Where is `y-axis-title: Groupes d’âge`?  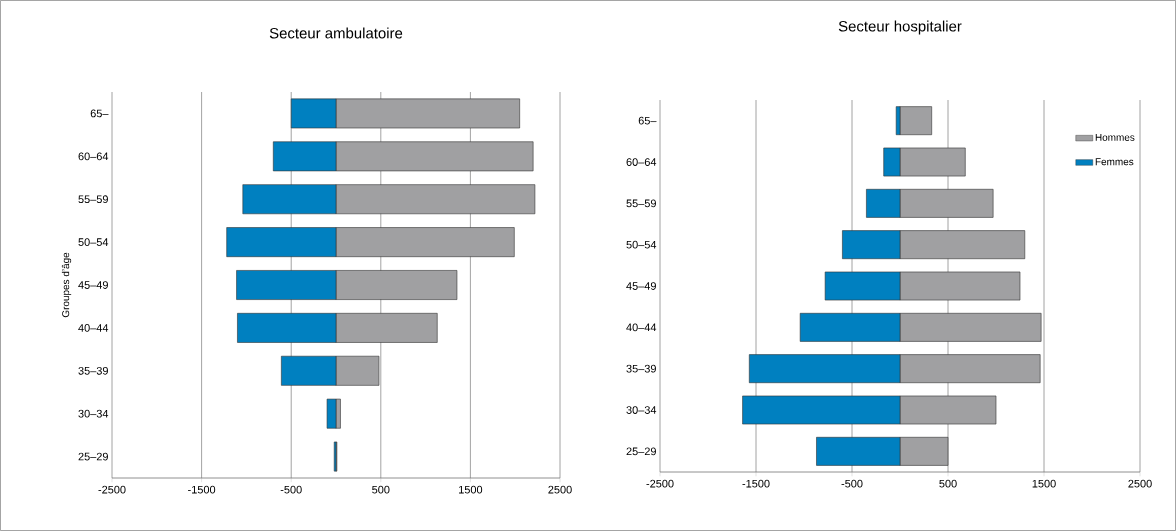
y-axis-title: Groupes d’âge is located at coordinates (66, 285).